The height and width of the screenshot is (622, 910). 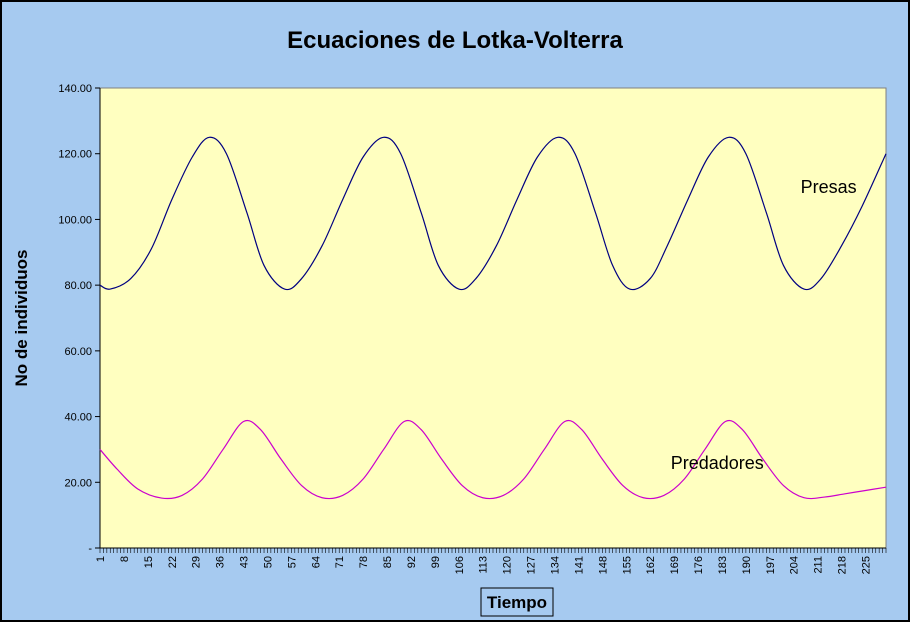 What do you see at coordinates (125, 559) in the screenshot?
I see `x-tick-label: 8` at bounding box center [125, 559].